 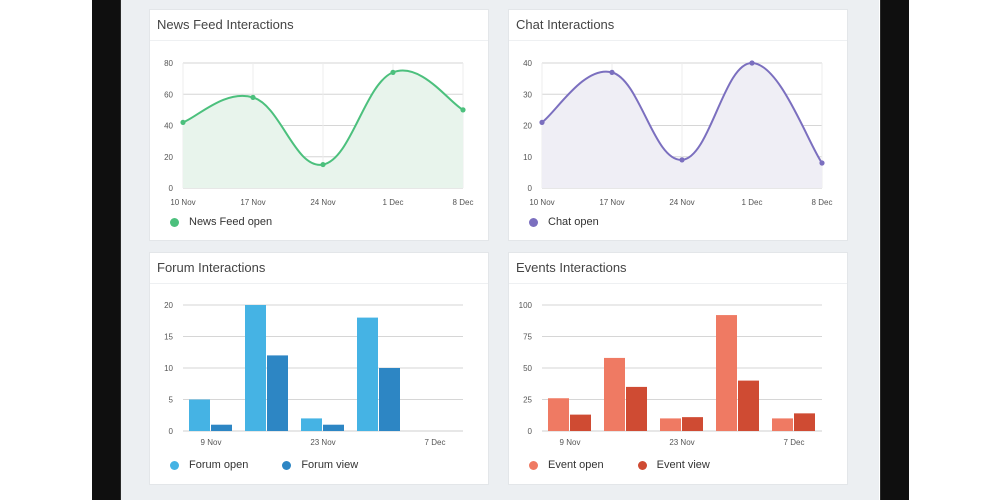 I want to click on legend-label: Forum open, so click(x=219, y=465).